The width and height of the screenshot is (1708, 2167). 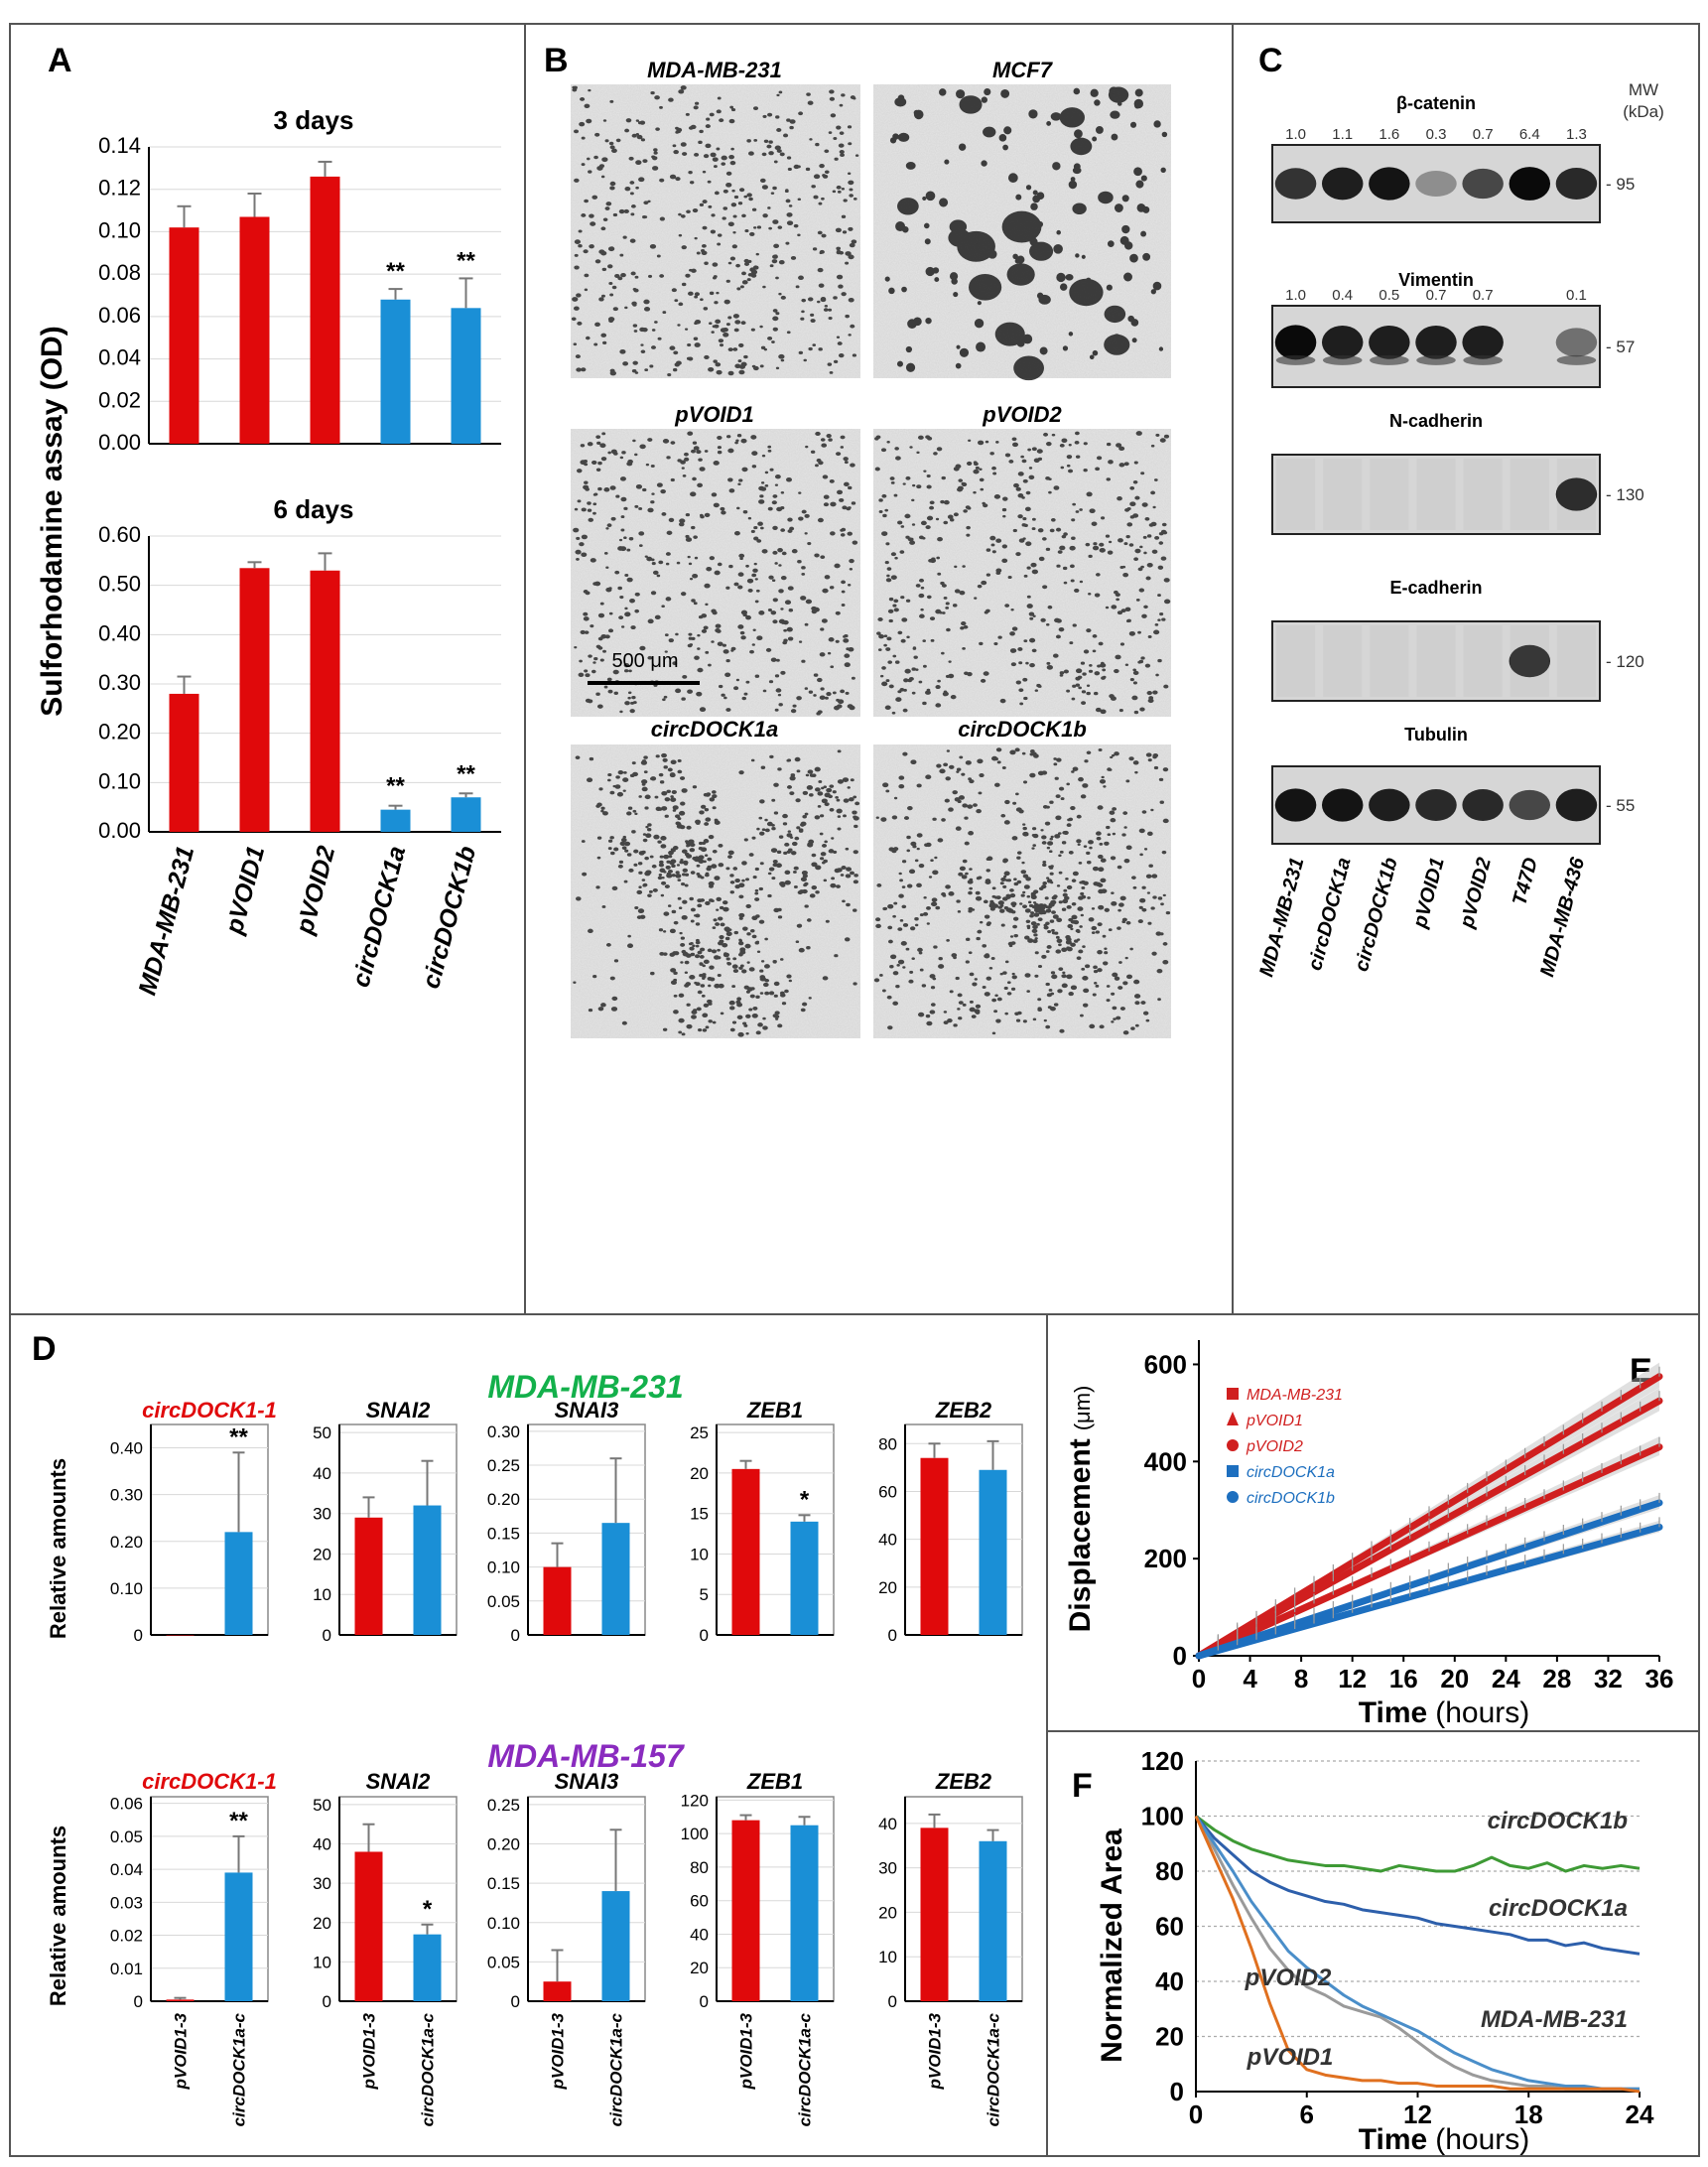 I want to click on panel-a-bottom-ytick-label: 0.60, so click(x=120, y=534).